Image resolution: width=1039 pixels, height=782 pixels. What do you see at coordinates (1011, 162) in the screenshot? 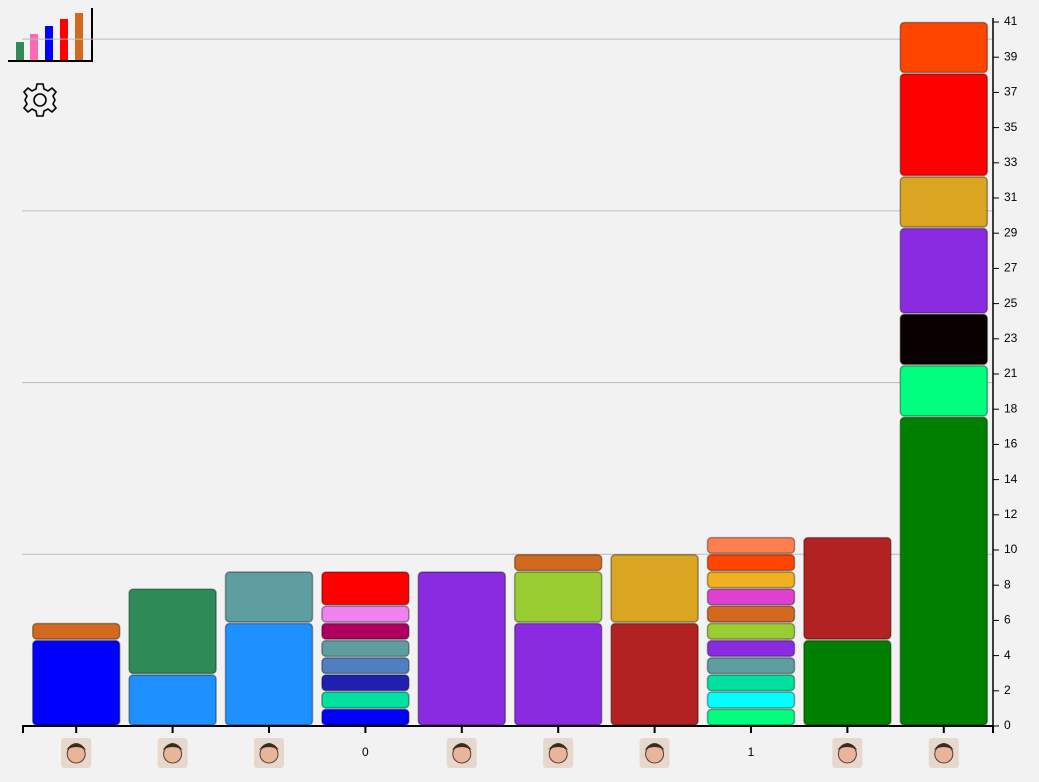
I see `y-tick-label: 33` at bounding box center [1011, 162].